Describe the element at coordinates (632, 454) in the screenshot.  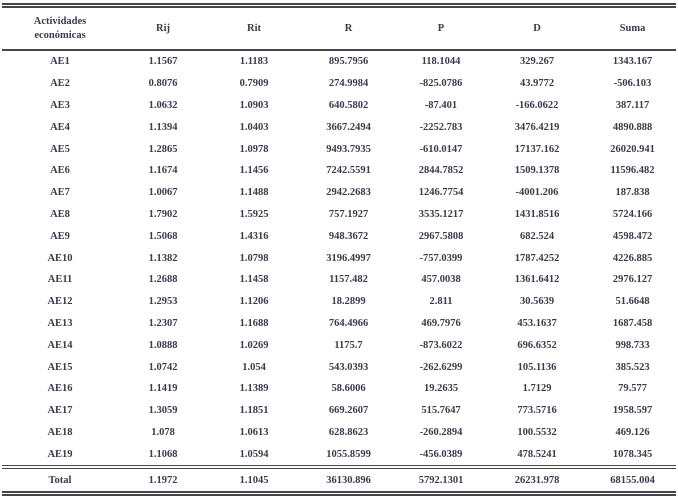
I see `table-cell: 1078.345` at that location.